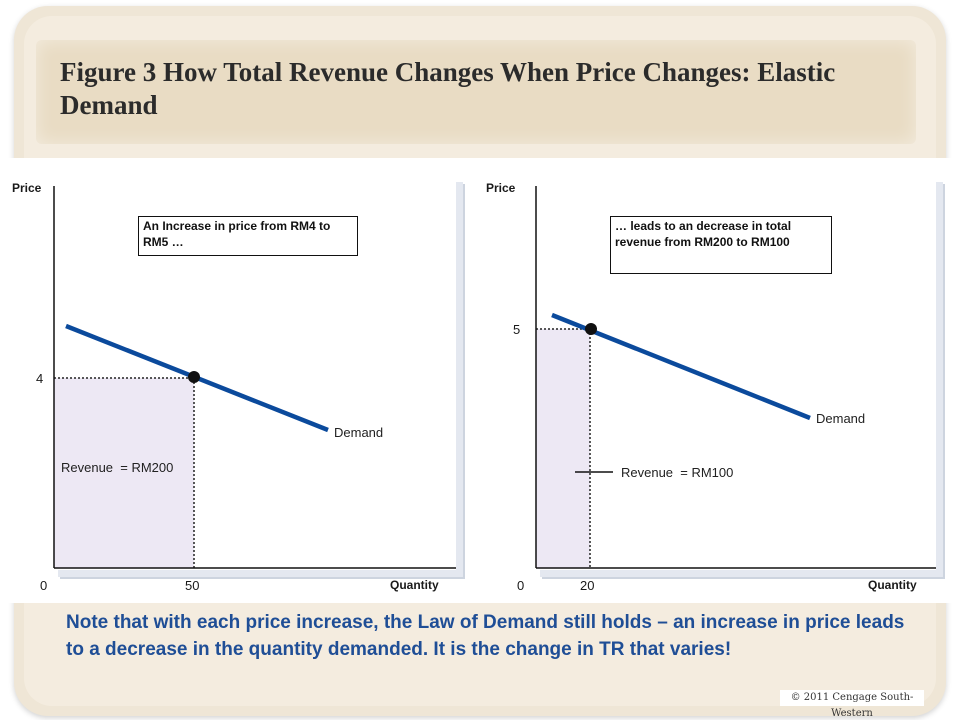 This screenshot has height=720, width=960. I want to click on left-origin-label: 0, so click(43, 585).